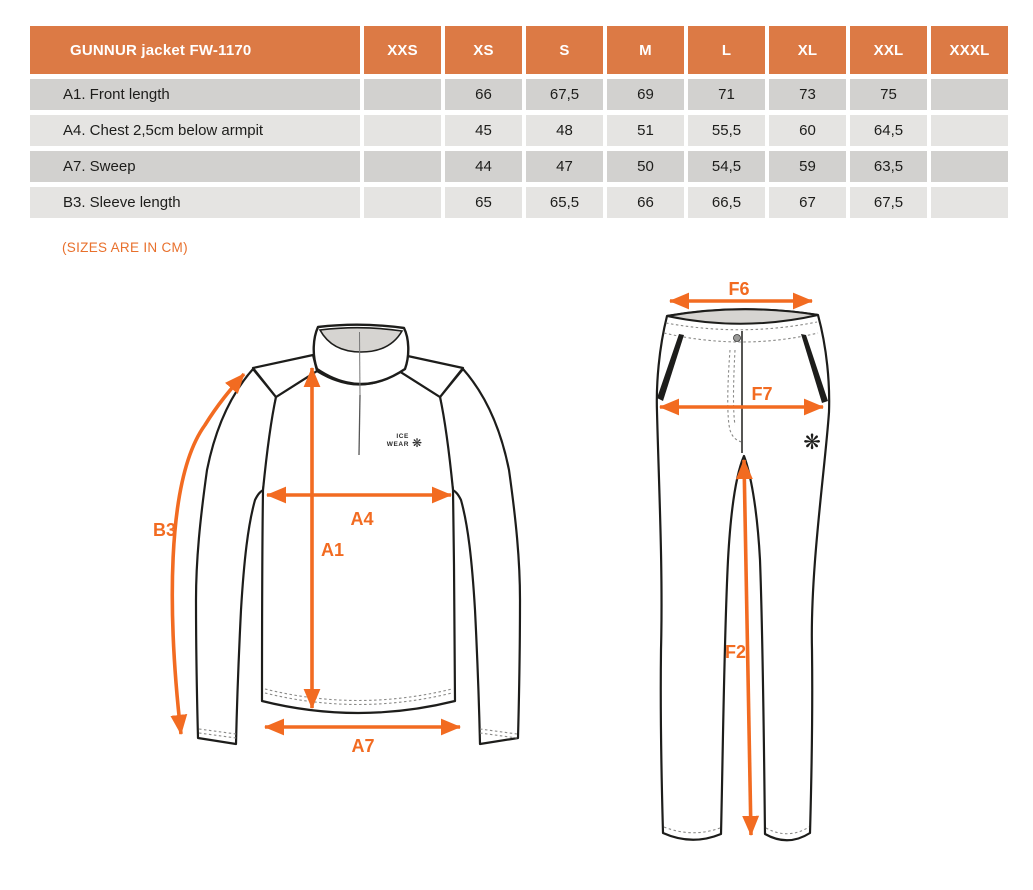  I want to click on value-cell: 45, so click(483, 130).